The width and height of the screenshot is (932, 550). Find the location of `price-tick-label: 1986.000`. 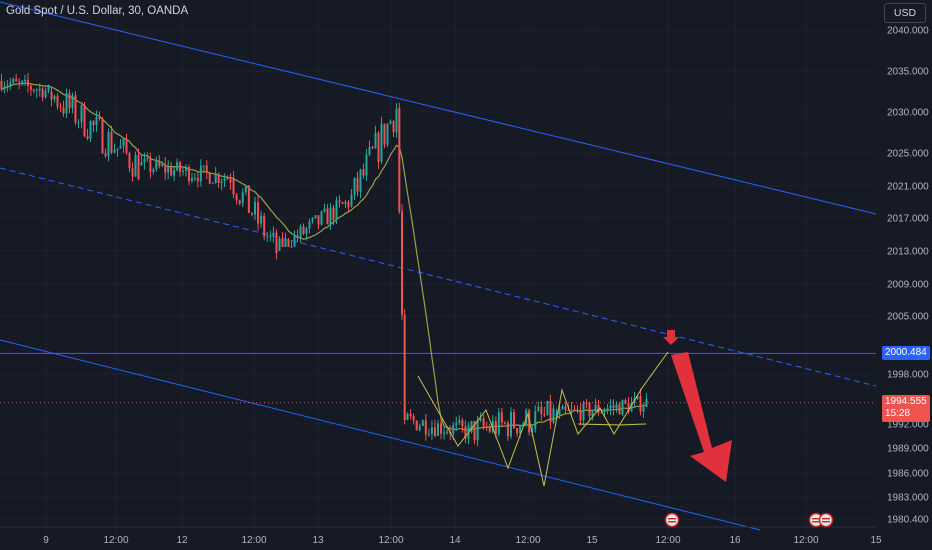

price-tick-label: 1986.000 is located at coordinates (908, 474).